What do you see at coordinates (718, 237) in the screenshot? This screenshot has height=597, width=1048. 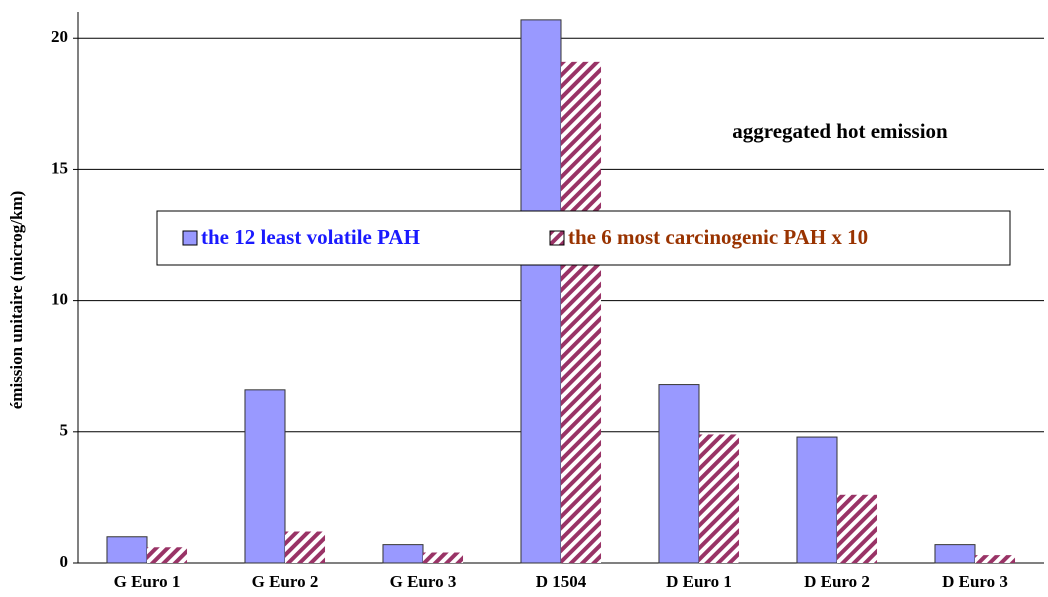 I see `legend-label: the 6 most carcinogenic PAH x 10` at bounding box center [718, 237].